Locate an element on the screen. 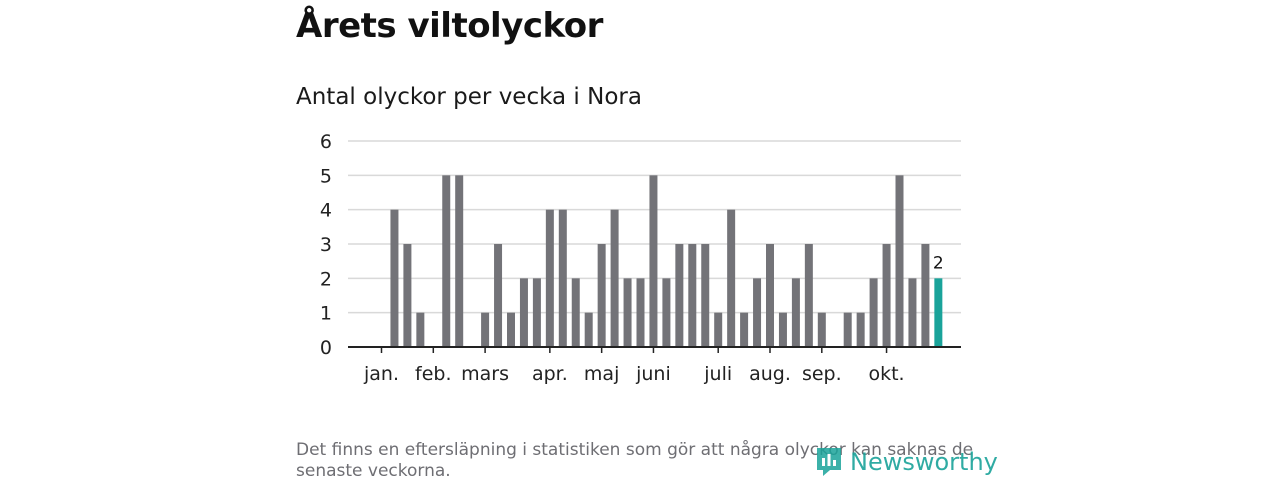 This screenshot has width=1280, height=482. newsworthy-logo-icon is located at coordinates (829, 462).